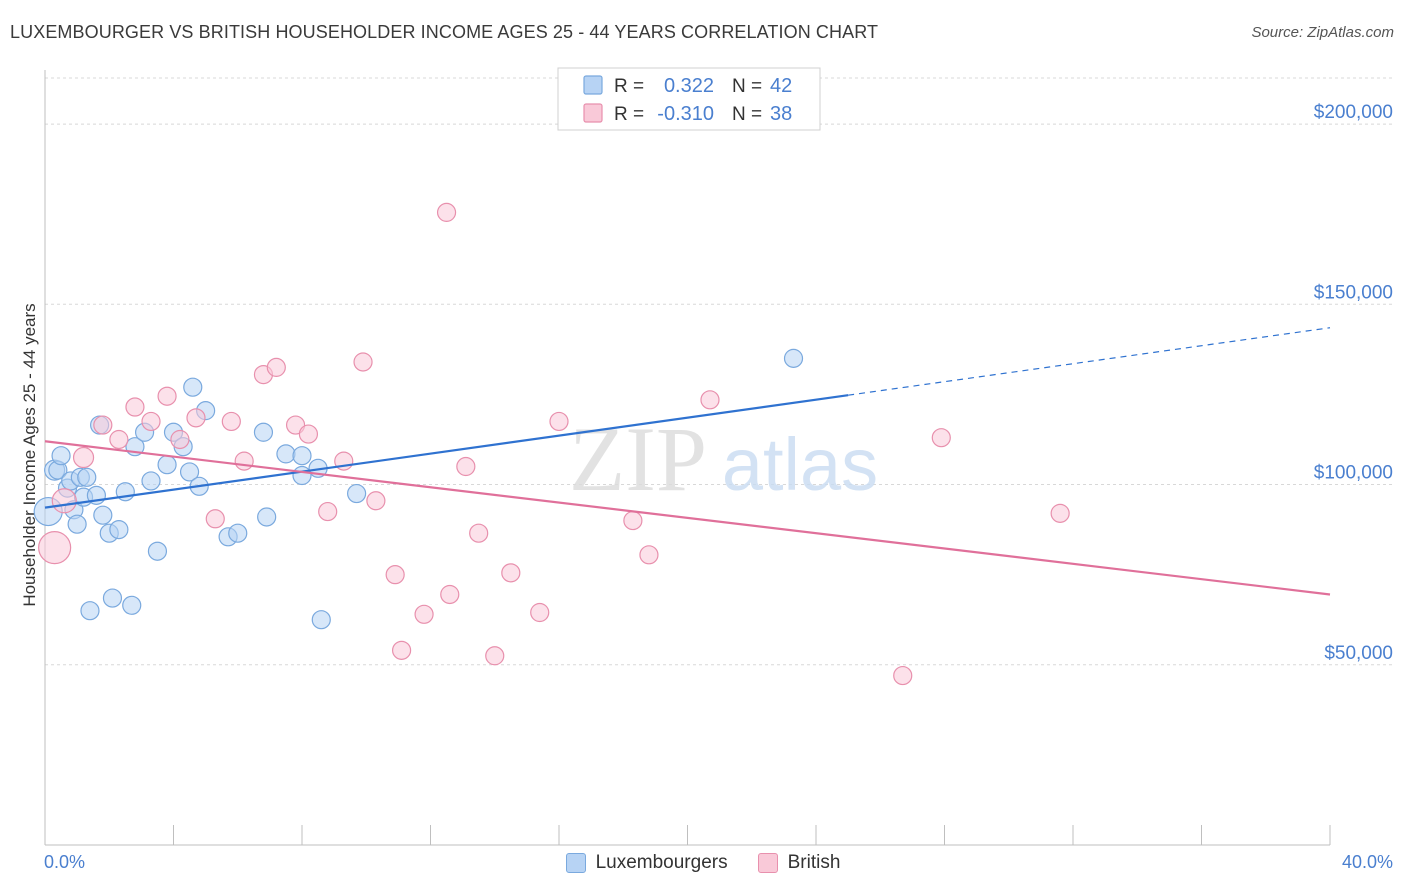 This screenshot has width=1406, height=892. Describe the element at coordinates (747, 86) in the screenshot. I see `legend-n-label-0: N =` at that location.